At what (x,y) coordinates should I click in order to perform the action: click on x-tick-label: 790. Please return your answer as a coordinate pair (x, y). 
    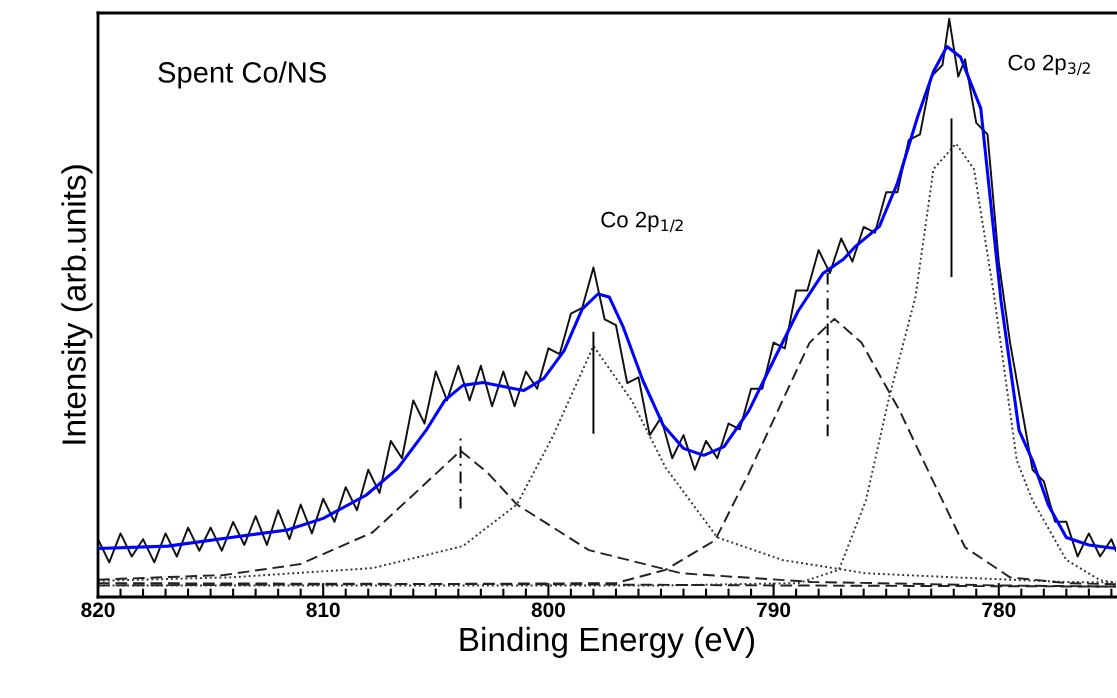
    Looking at the image, I should click on (774, 610).